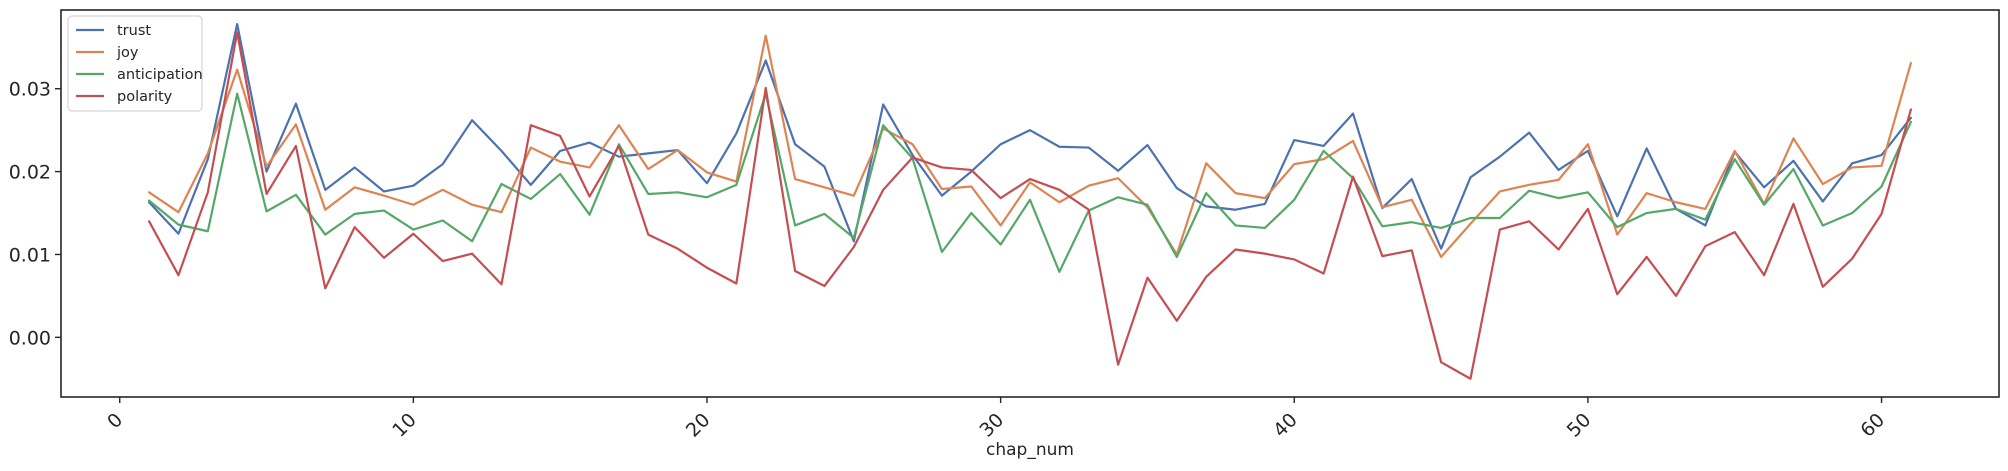 This screenshot has width=2008, height=471. What do you see at coordinates (30, 255) in the screenshot?
I see `y-tick-label: 0.01` at bounding box center [30, 255].